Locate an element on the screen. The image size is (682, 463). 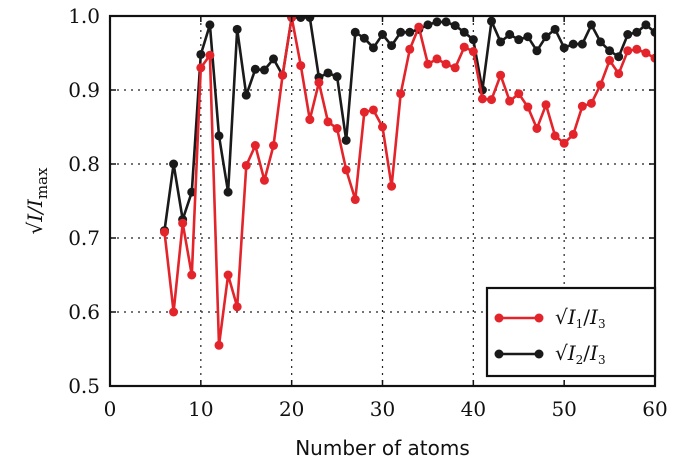
y-tick-label: 1.0 is located at coordinates (84, 16).